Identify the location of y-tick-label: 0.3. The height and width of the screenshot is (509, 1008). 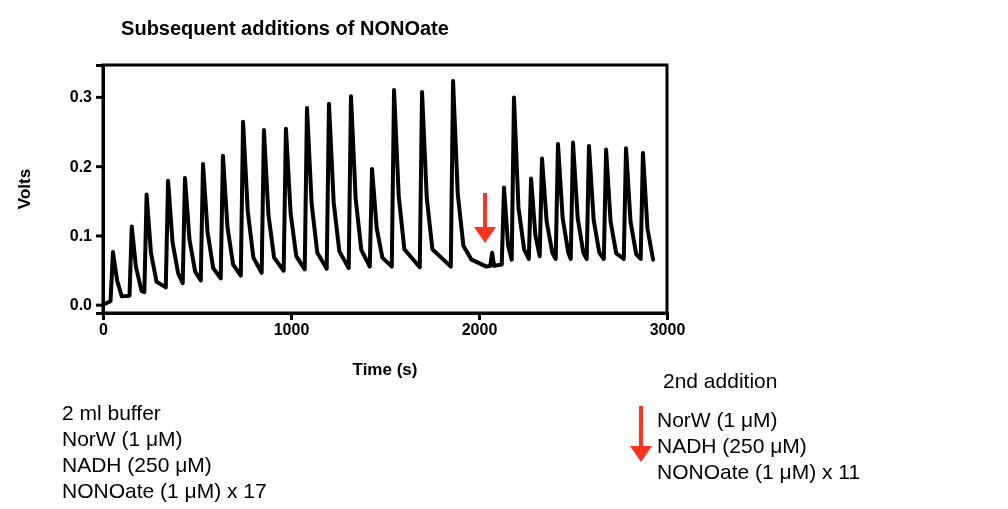
(81, 97).